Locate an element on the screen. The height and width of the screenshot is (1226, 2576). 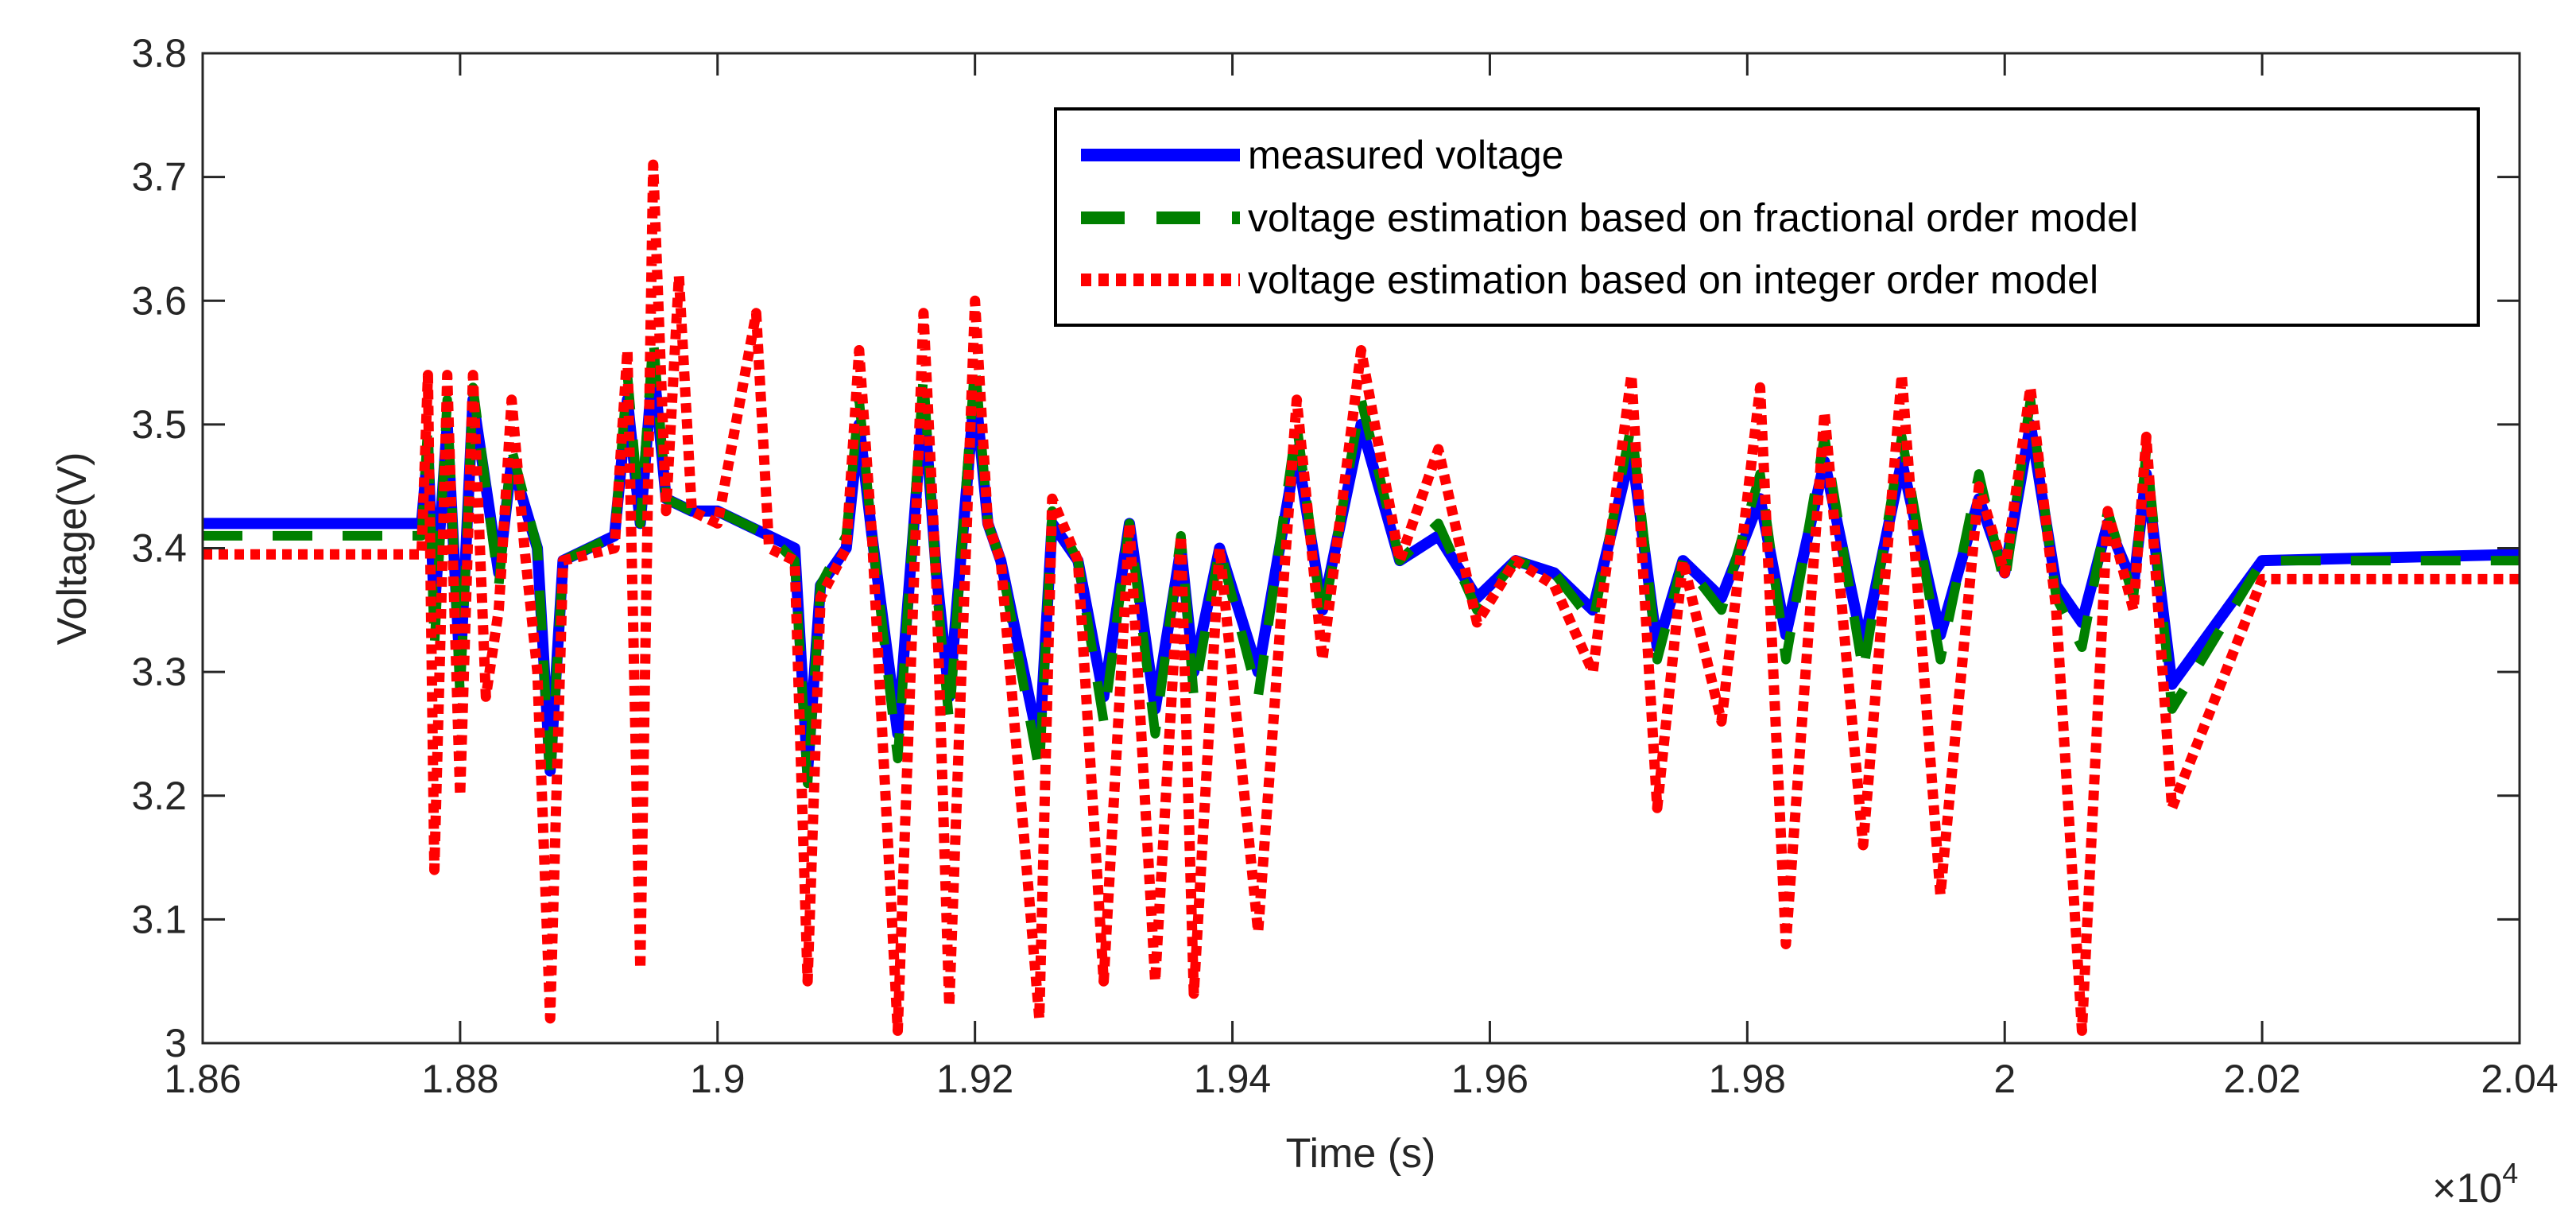
y-tick-label: 3.3 is located at coordinates (159, 672).